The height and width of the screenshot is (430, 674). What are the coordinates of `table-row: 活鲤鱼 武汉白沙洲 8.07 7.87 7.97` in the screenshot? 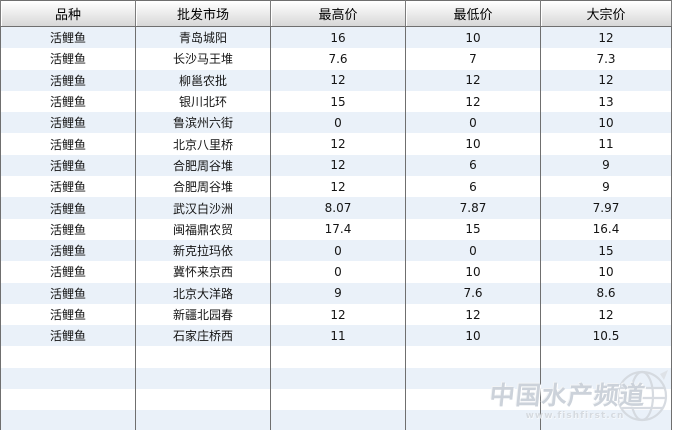 It's located at (336, 208).